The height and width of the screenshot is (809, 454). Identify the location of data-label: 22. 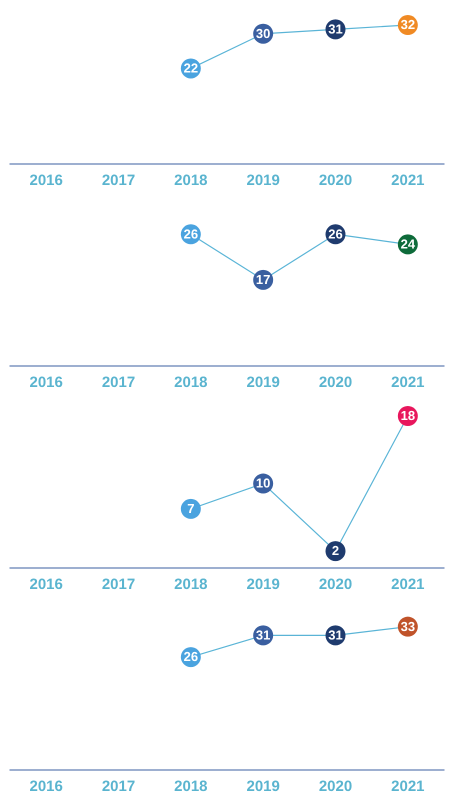
(191, 68).